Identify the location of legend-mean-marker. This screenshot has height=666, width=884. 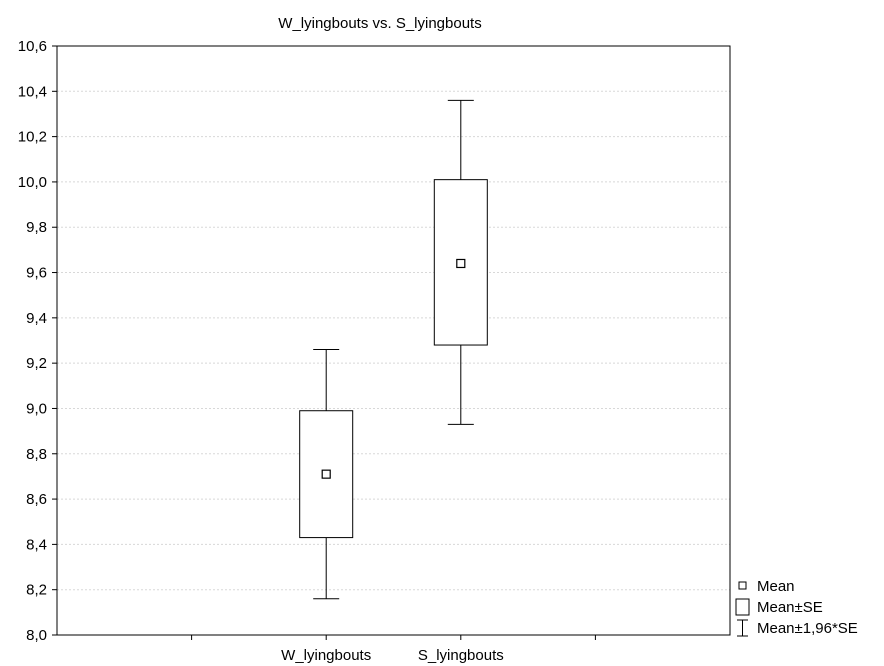
(742, 585).